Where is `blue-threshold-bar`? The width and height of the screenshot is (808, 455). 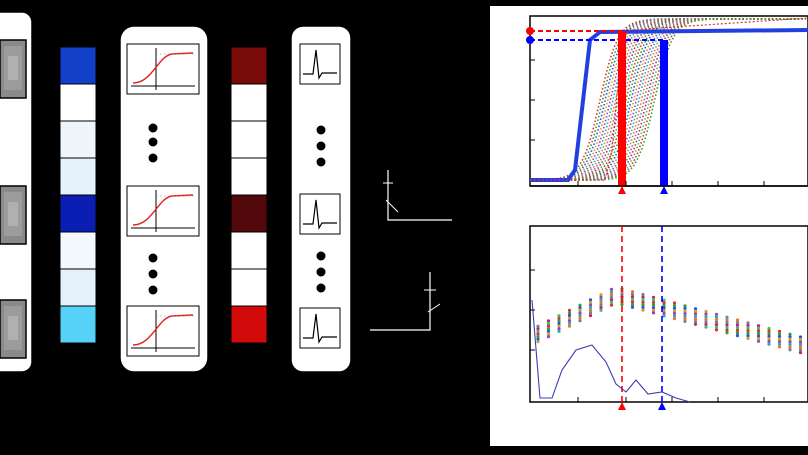
blue-threshold-bar is located at coordinates (664, 113).